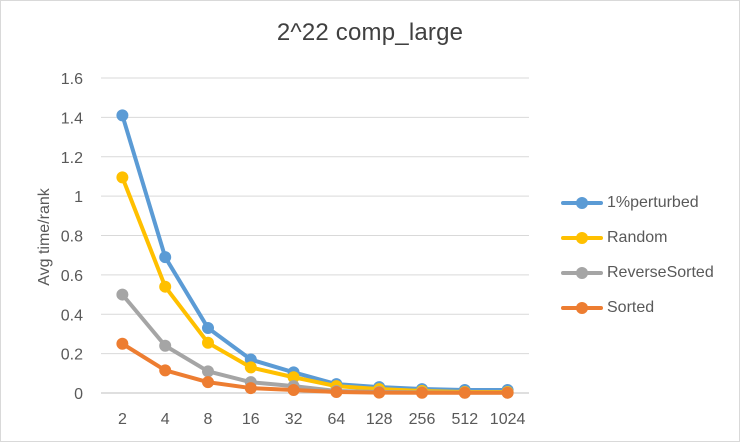 The height and width of the screenshot is (442, 740). What do you see at coordinates (122, 419) in the screenshot?
I see `x-tick-label: 2` at bounding box center [122, 419].